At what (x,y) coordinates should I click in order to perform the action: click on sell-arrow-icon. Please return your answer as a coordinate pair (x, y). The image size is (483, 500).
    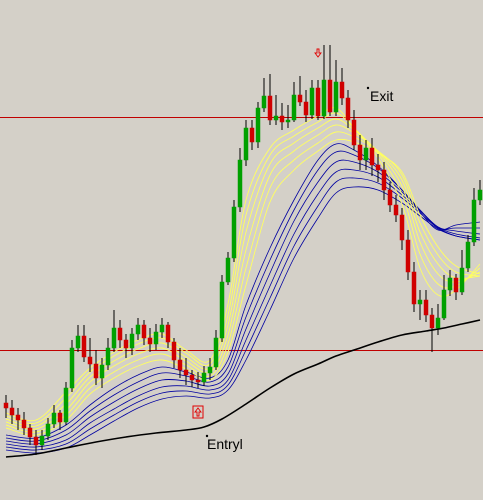
    Looking at the image, I should click on (318, 53).